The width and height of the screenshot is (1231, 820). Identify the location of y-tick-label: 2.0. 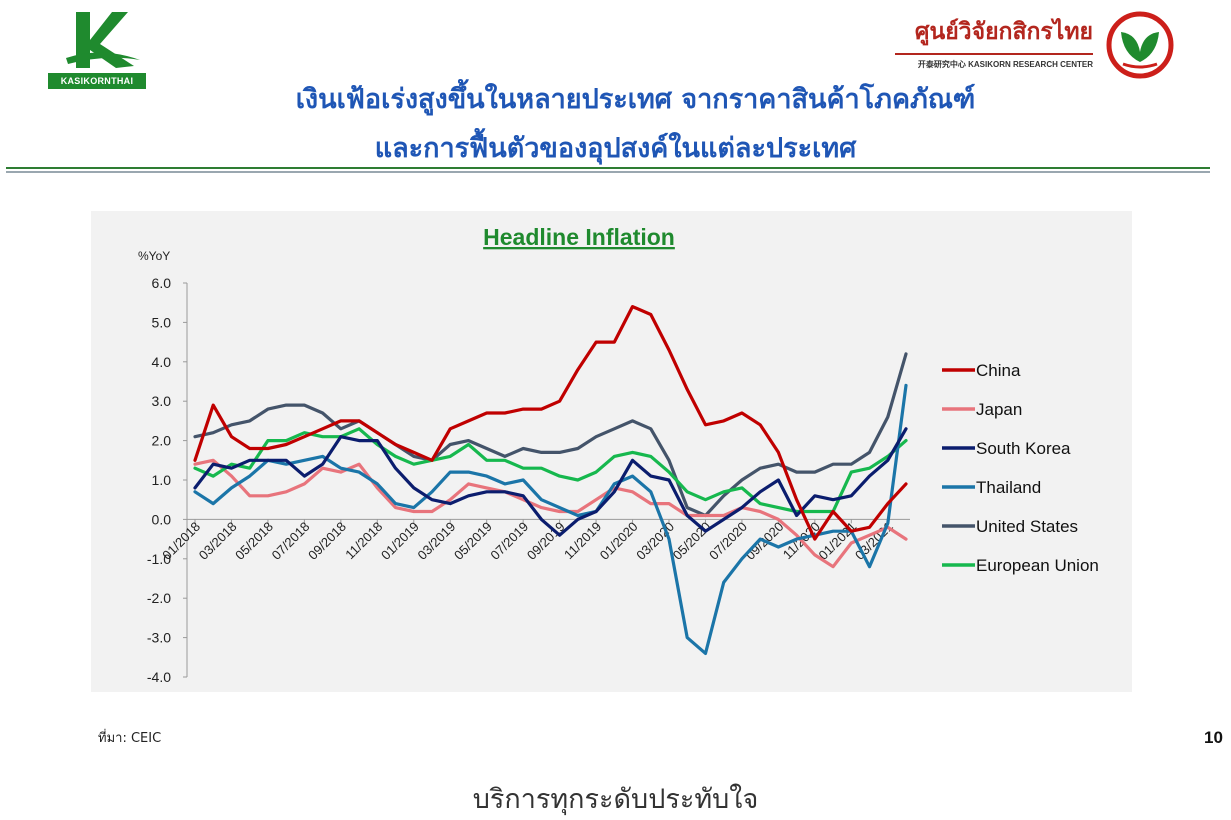
(162, 441).